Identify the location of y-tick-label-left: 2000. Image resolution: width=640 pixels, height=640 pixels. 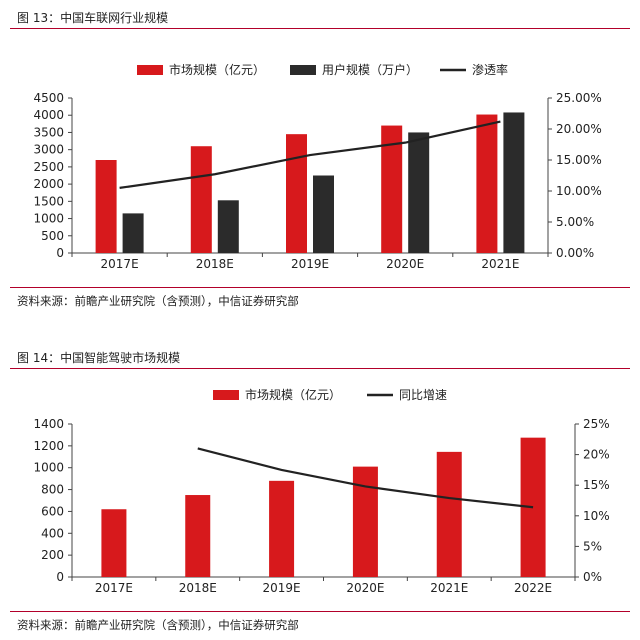
(48, 184).